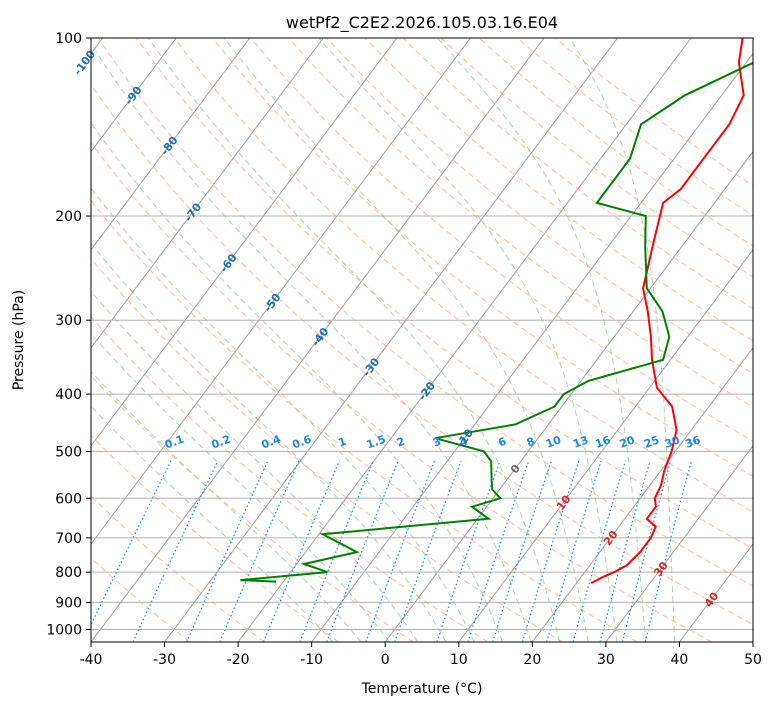  Describe the element at coordinates (712, 600) in the screenshot. I see `isotherm-label: 40` at that location.